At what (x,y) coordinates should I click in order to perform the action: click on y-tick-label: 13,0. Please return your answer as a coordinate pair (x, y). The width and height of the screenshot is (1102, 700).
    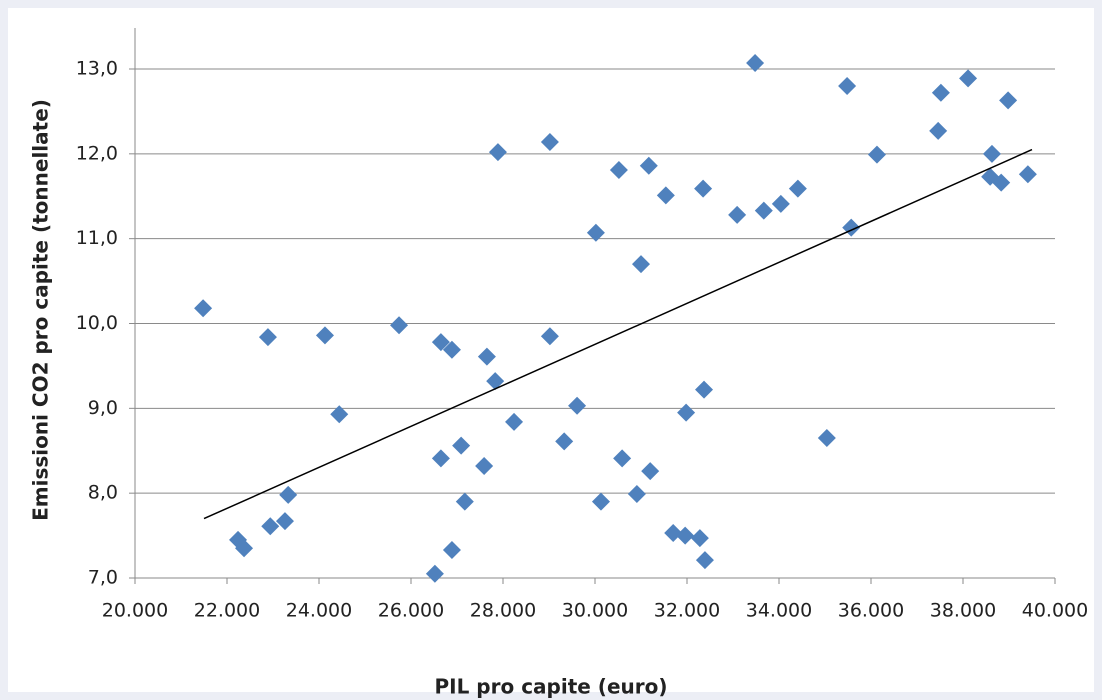
    Looking at the image, I should click on (97, 69).